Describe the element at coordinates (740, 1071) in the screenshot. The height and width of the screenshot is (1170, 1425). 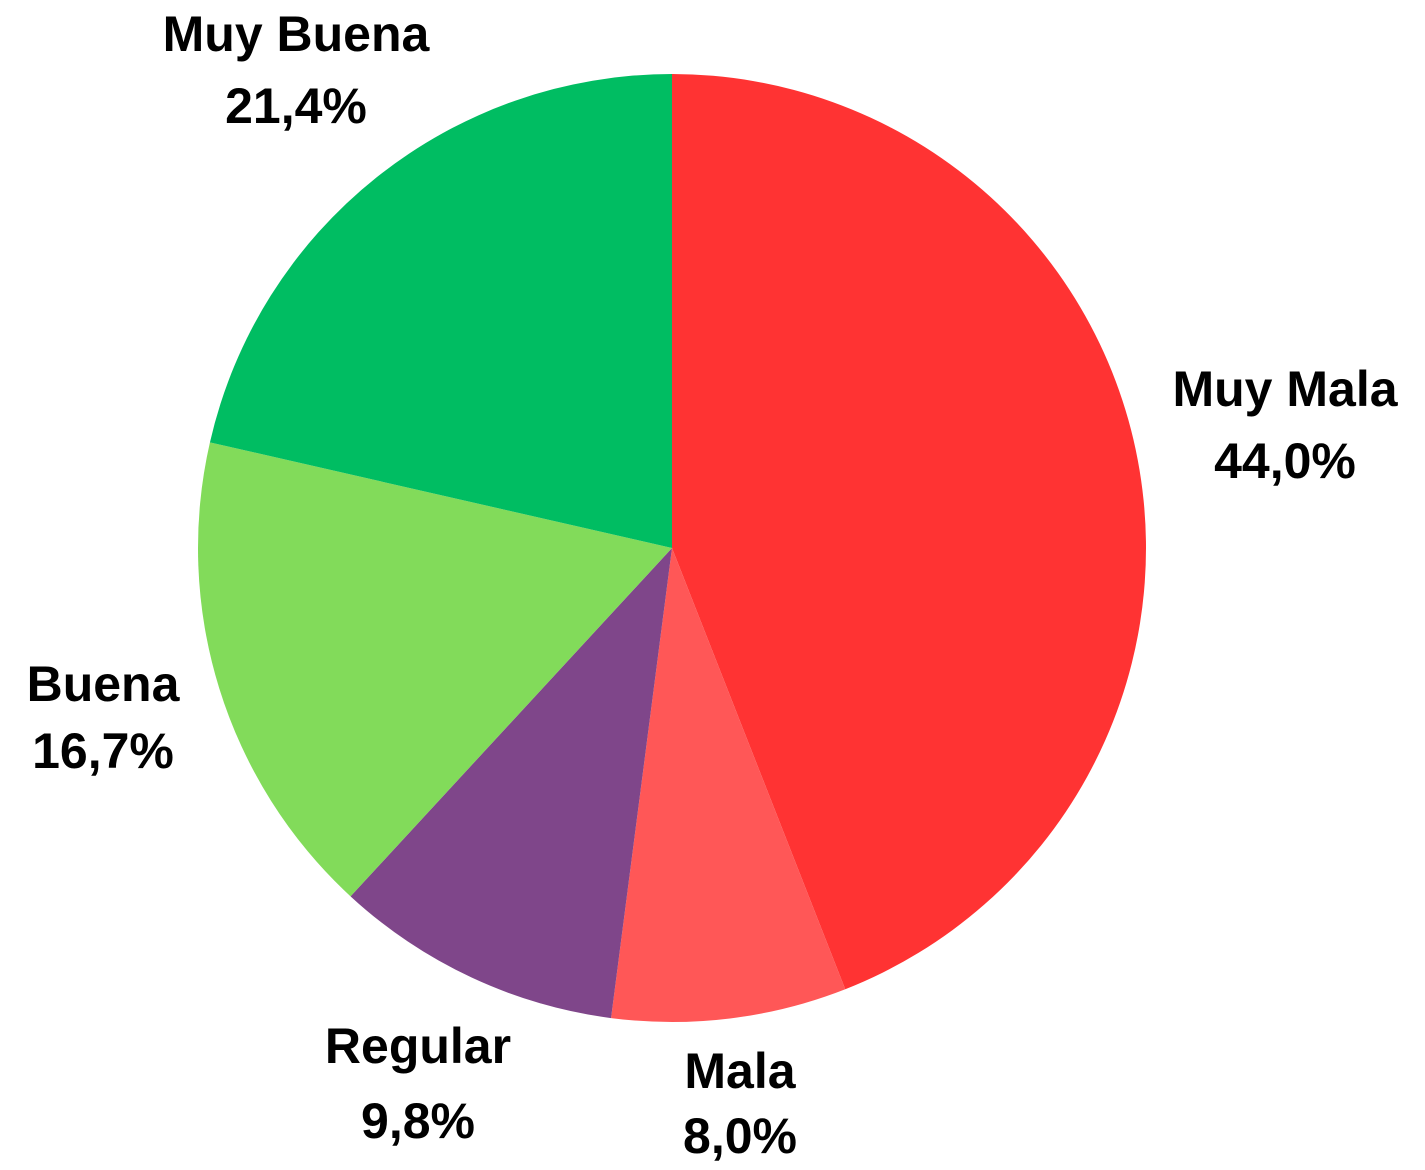
I see `slice-label: Mala` at that location.